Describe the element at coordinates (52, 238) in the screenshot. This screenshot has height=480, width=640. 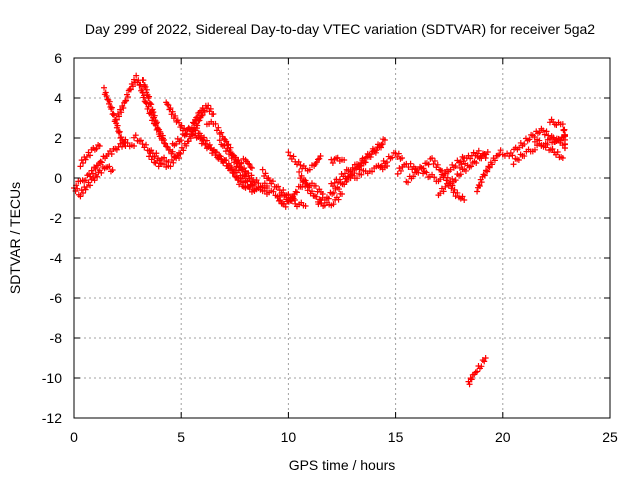
I see `y-tick-labels: -12 -10 -8 -6 -4 -2 0 2 4 6` at that location.